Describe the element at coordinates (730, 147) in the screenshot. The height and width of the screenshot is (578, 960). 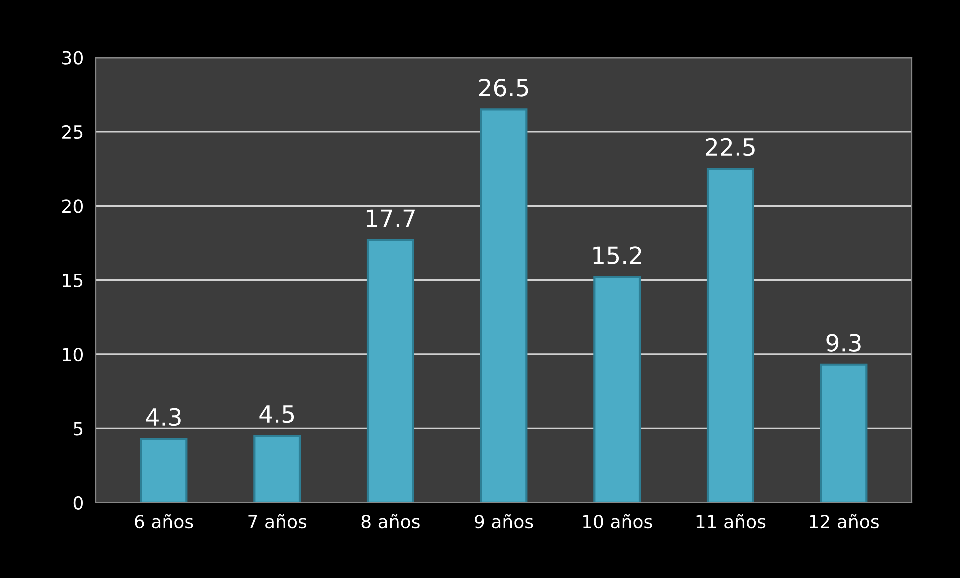
I see `data-label: 22.5` at that location.